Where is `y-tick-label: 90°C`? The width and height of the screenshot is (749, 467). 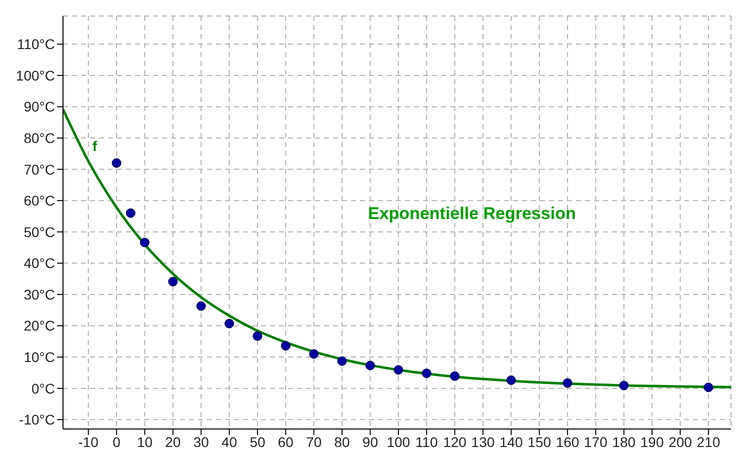 y-tick-label: 90°C is located at coordinates (39, 106).